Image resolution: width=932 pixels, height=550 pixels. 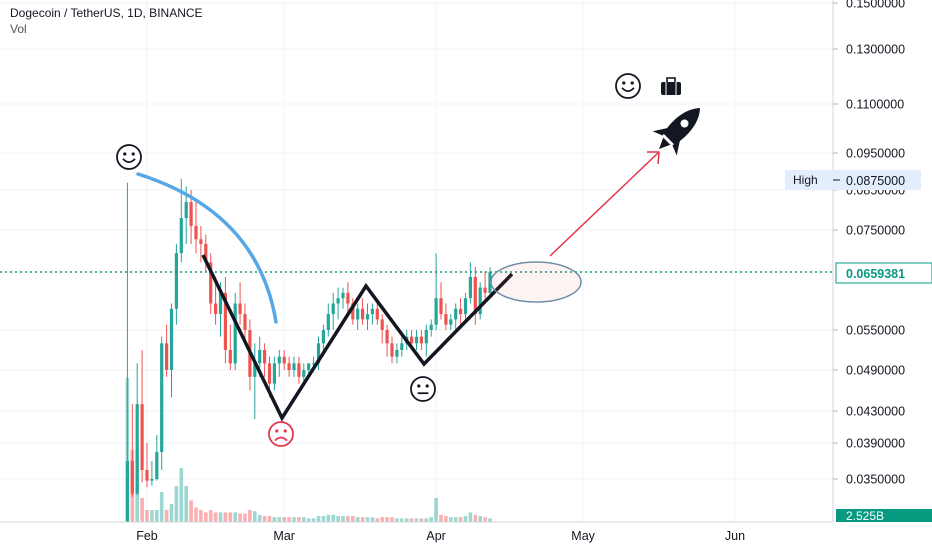 What do you see at coordinates (671, 86) in the screenshot?
I see `briefcase-icon` at bounding box center [671, 86].